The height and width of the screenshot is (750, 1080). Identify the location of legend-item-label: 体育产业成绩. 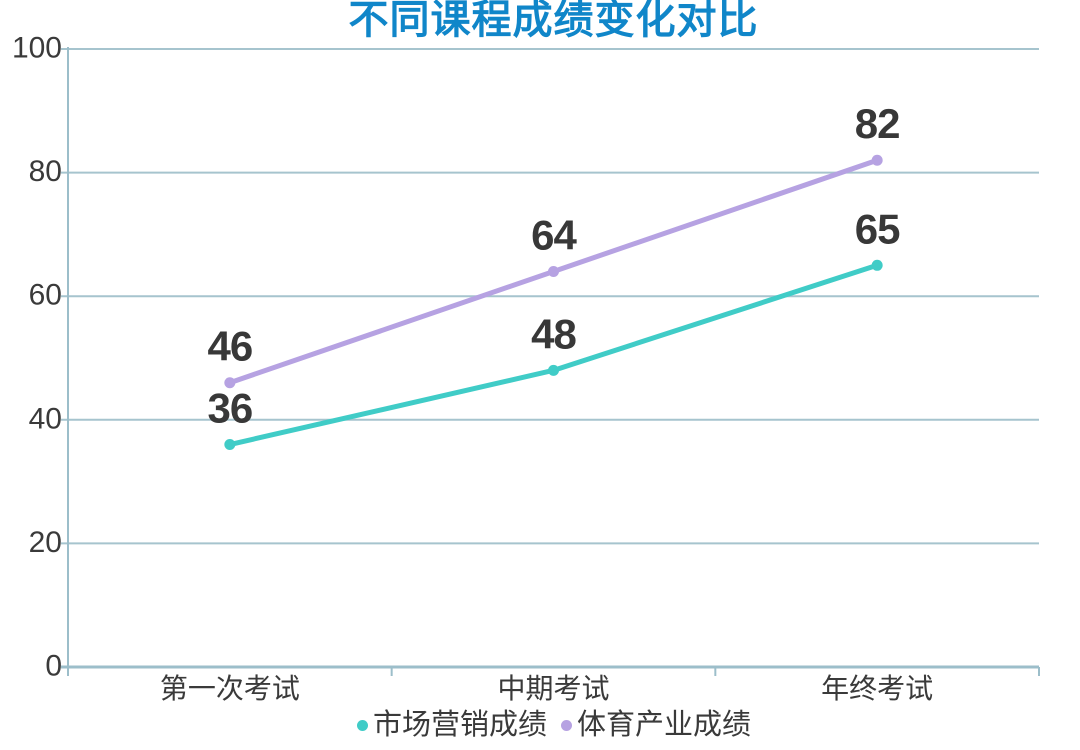
(664, 725).